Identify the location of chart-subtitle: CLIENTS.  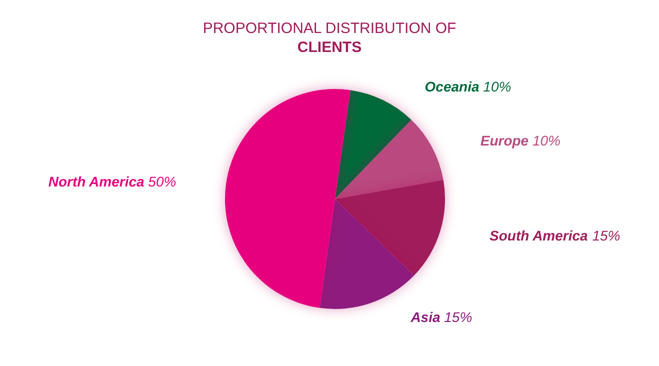
(329, 47).